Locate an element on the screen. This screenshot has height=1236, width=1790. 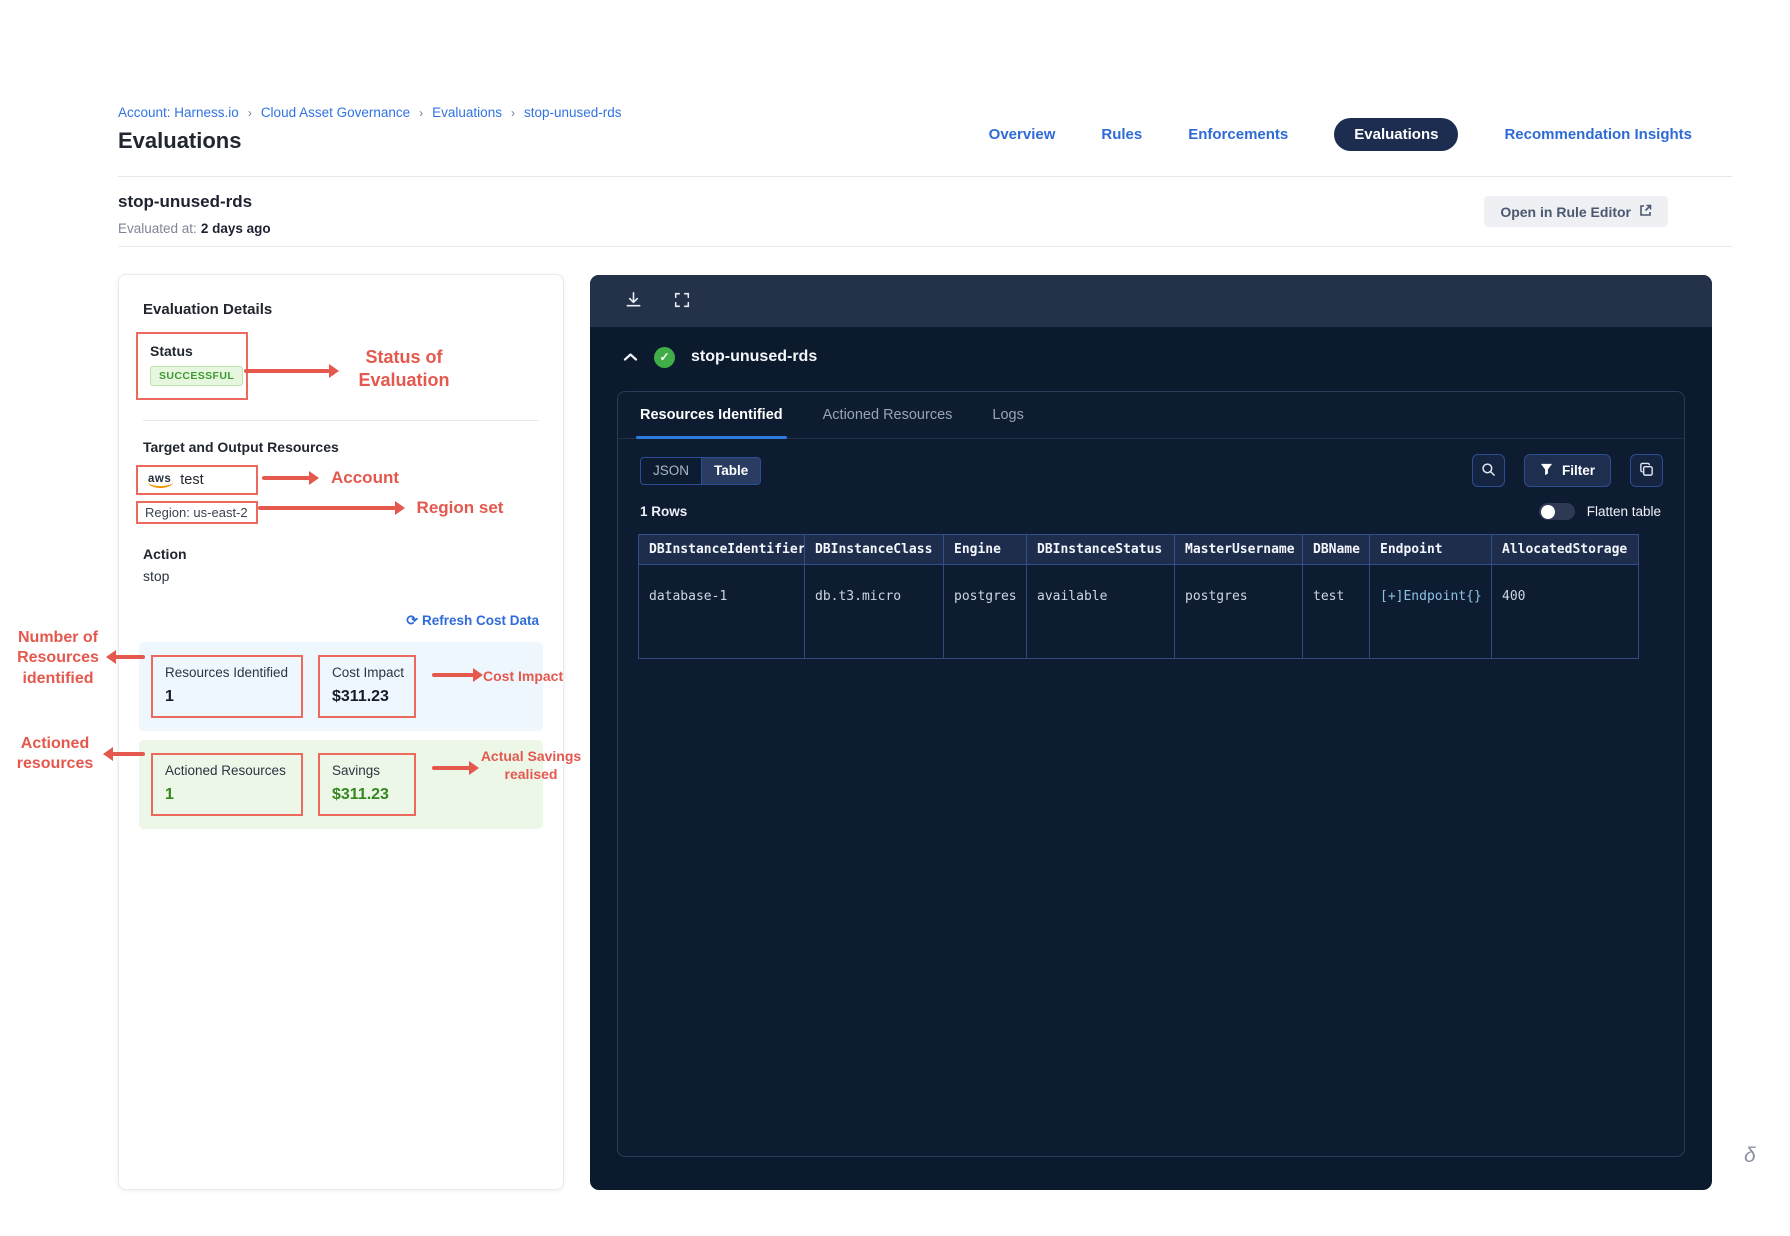
breadcrumb-account: Account: Harness.io is located at coordinates (178, 112).